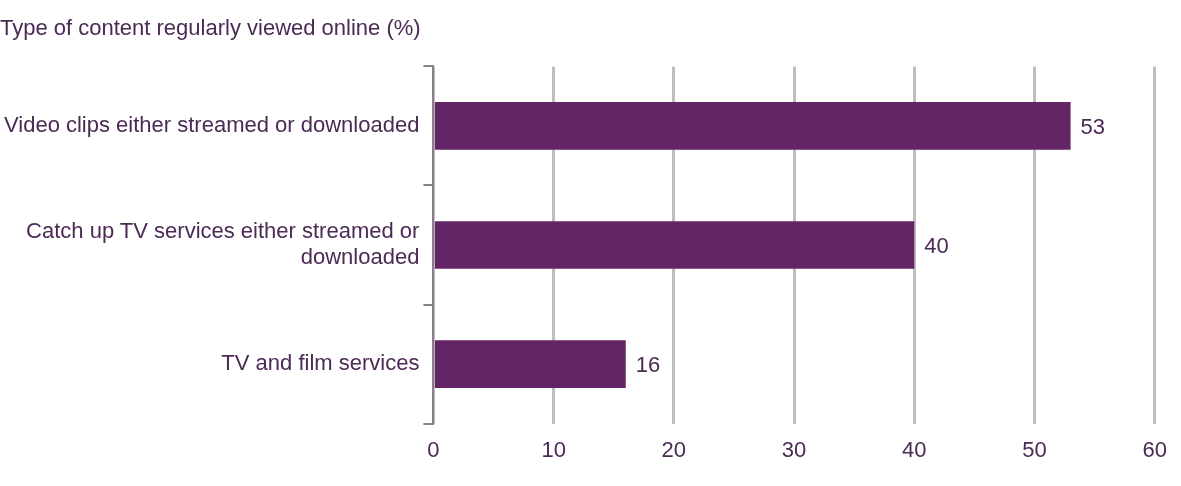  Describe the element at coordinates (223, 243) in the screenshot. I see `y-tick-label: Catch up TV services either streamed or downloaded` at that location.